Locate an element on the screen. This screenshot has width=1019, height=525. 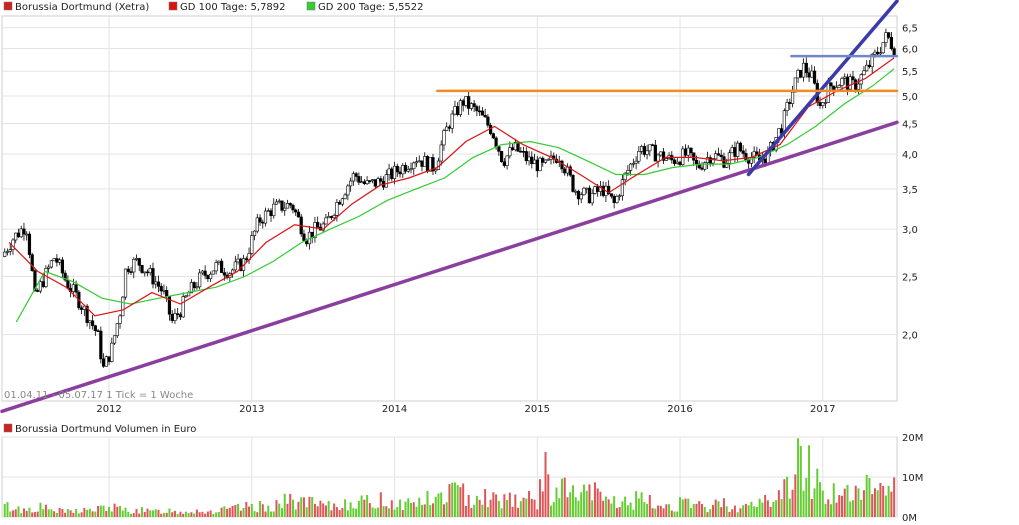
legend-label-volume: Borussia Dortmund Volumen in Euro is located at coordinates (105, 429).